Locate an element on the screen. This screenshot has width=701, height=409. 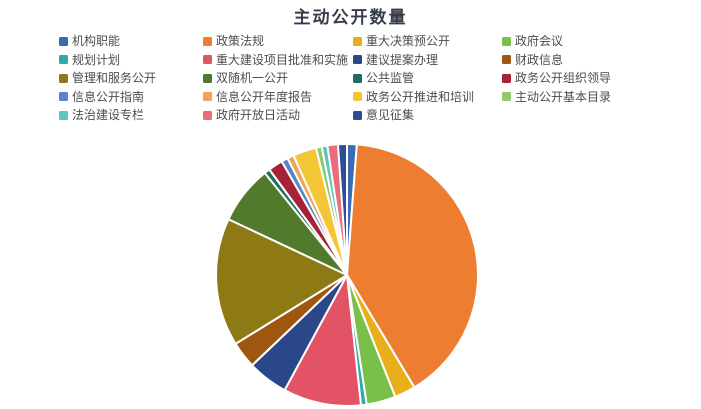
legend-label: 主动公开基本目录 is located at coordinates (563, 96).